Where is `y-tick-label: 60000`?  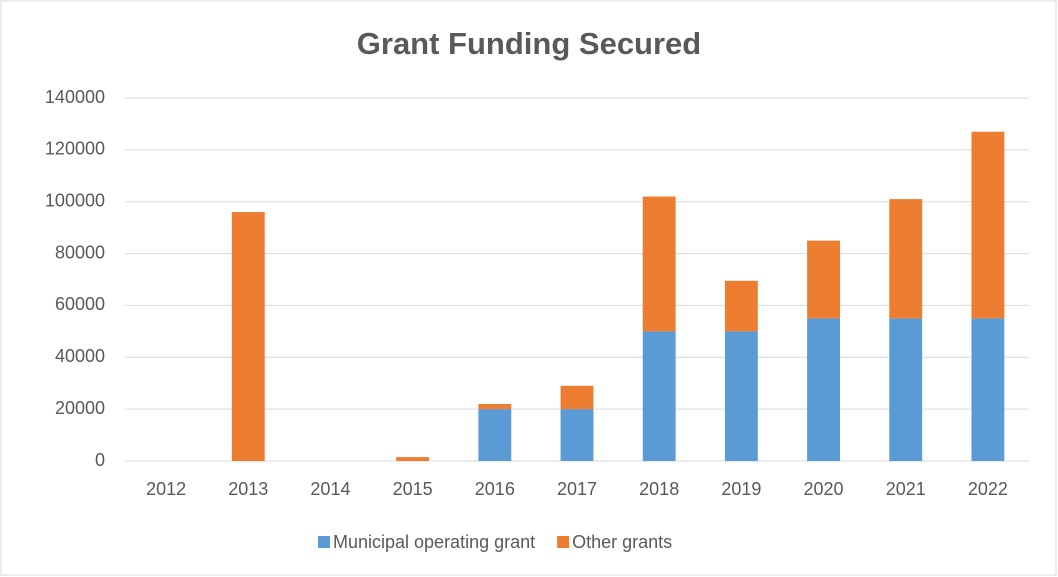
y-tick-label: 60000 is located at coordinates (80, 304).